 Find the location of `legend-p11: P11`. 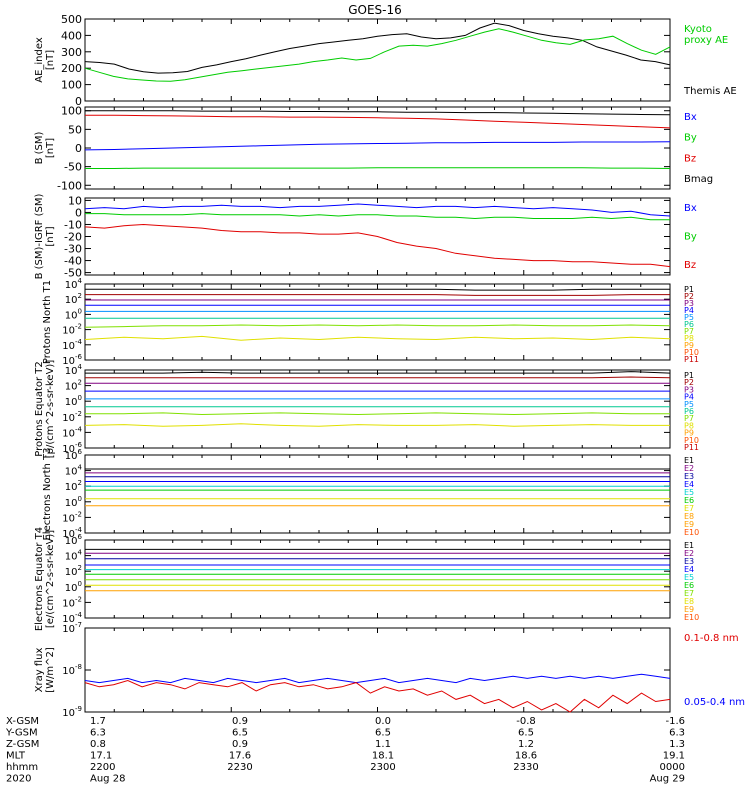

legend-p11: P11 is located at coordinates (691, 447).